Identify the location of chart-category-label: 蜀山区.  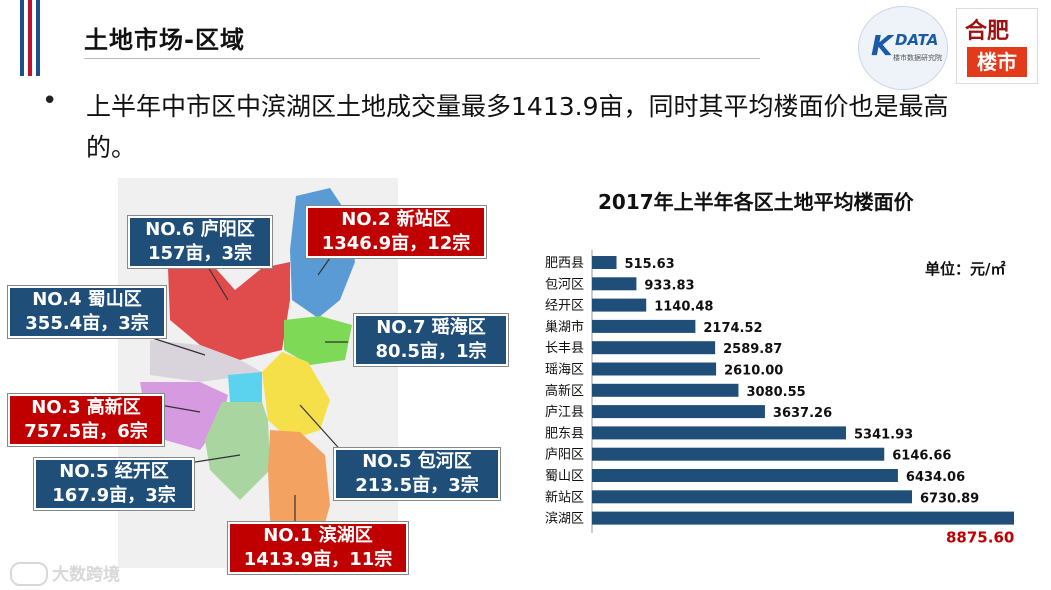
(564, 476).